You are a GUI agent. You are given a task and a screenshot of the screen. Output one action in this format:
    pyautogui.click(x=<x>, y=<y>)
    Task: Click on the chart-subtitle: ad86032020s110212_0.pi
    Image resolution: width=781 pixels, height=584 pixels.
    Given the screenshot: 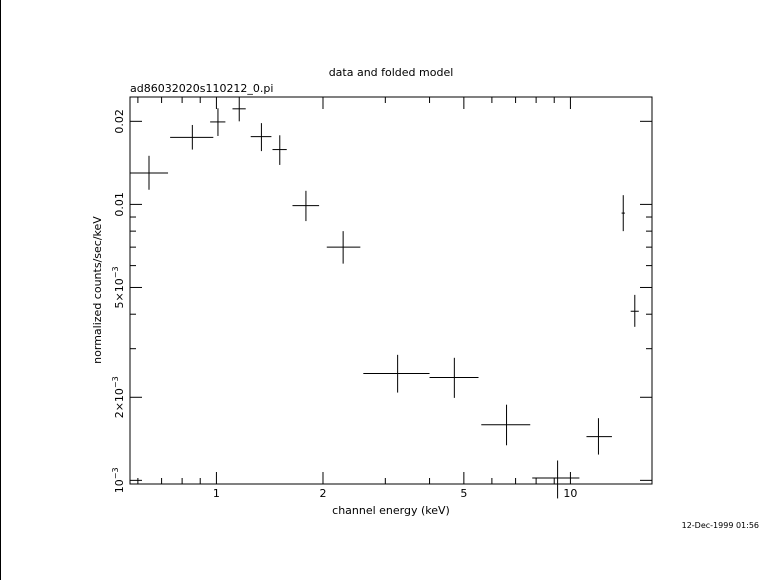 What is the action you would take?
    pyautogui.click(x=201, y=88)
    